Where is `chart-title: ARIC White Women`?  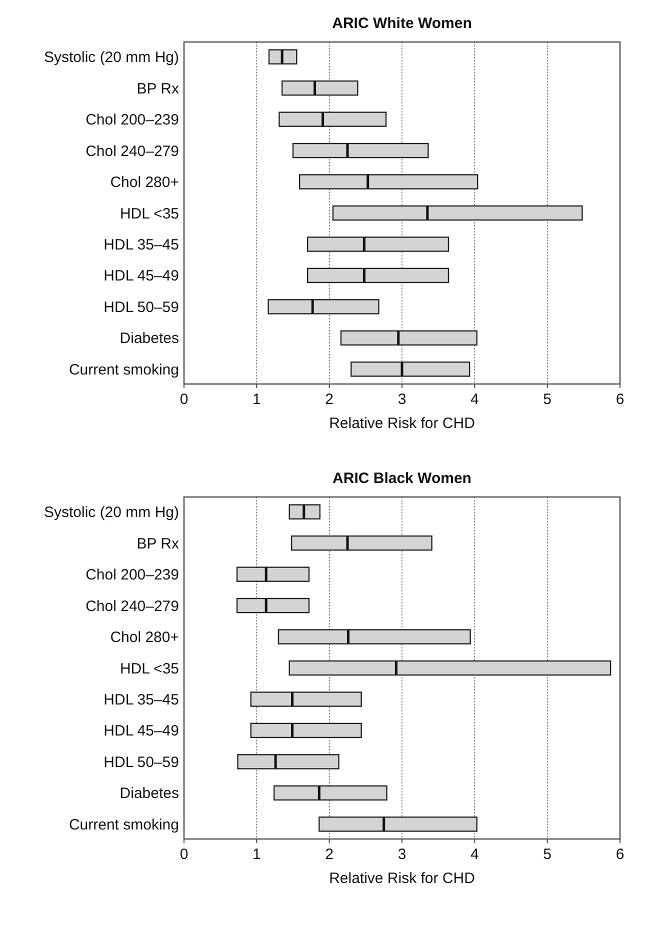
chart-title: ARIC White Women is located at coordinates (402, 23).